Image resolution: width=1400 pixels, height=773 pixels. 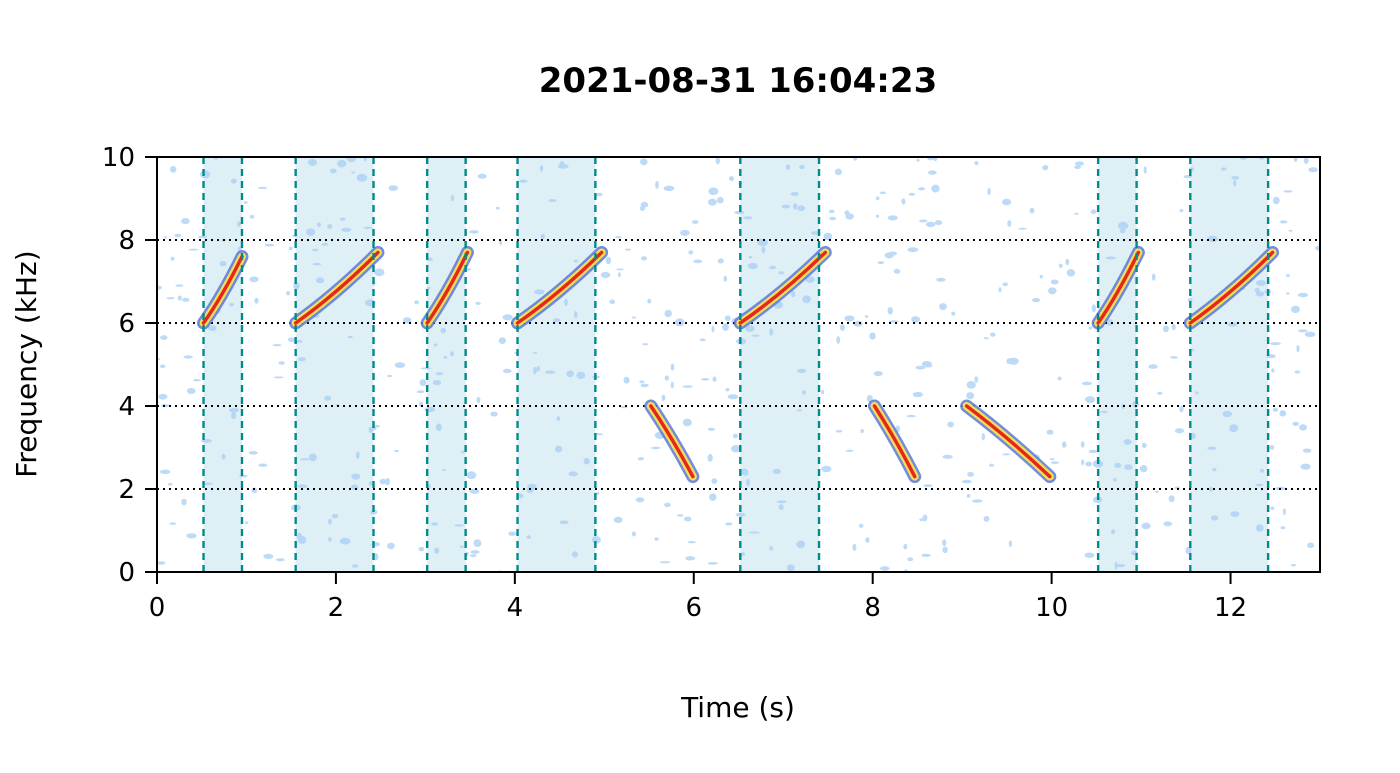 What do you see at coordinates (126, 241) in the screenshot?
I see `y-tick-label: 8` at bounding box center [126, 241].